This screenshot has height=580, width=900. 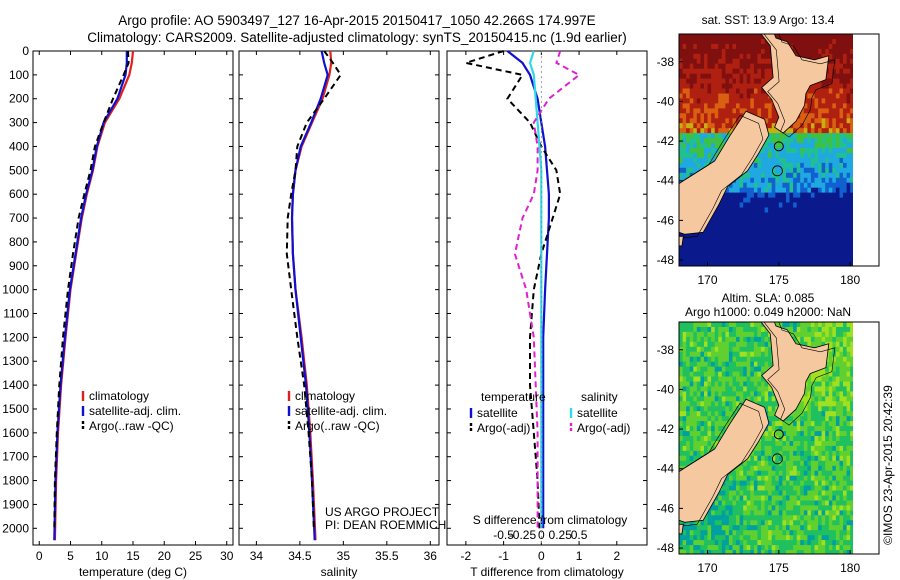 I want to click on bathymetry-contour, so click(x=721, y=176).